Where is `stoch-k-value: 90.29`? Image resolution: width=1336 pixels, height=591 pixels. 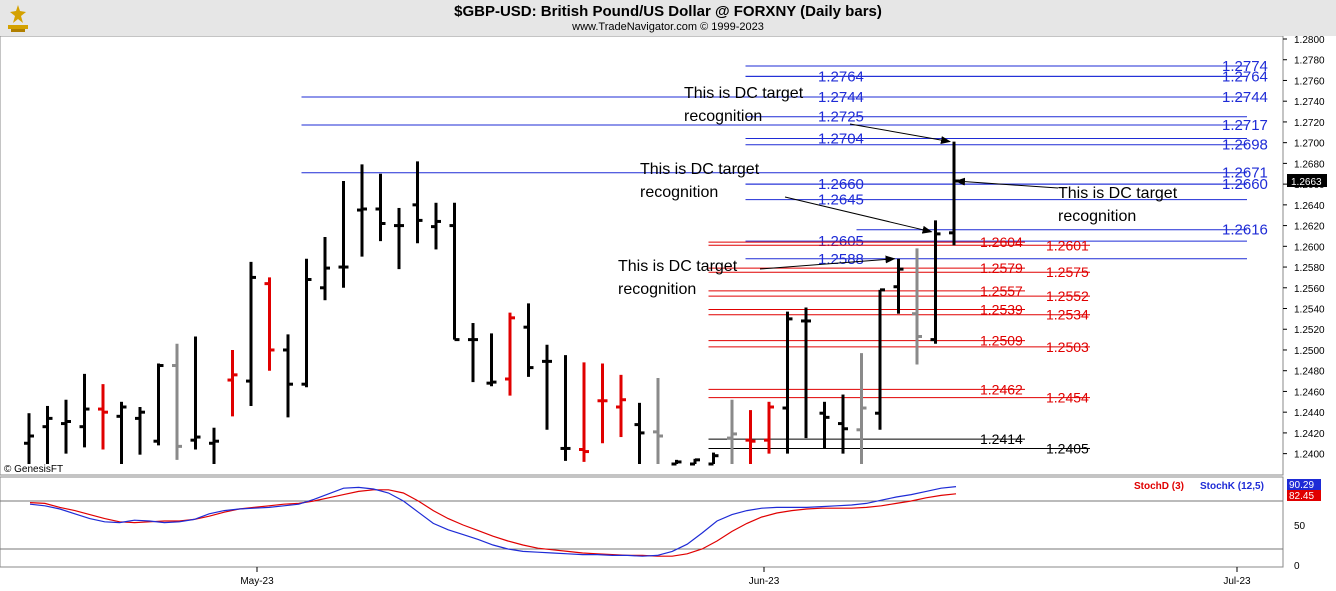
stoch-k-value: 90.29 is located at coordinates (1301, 485).